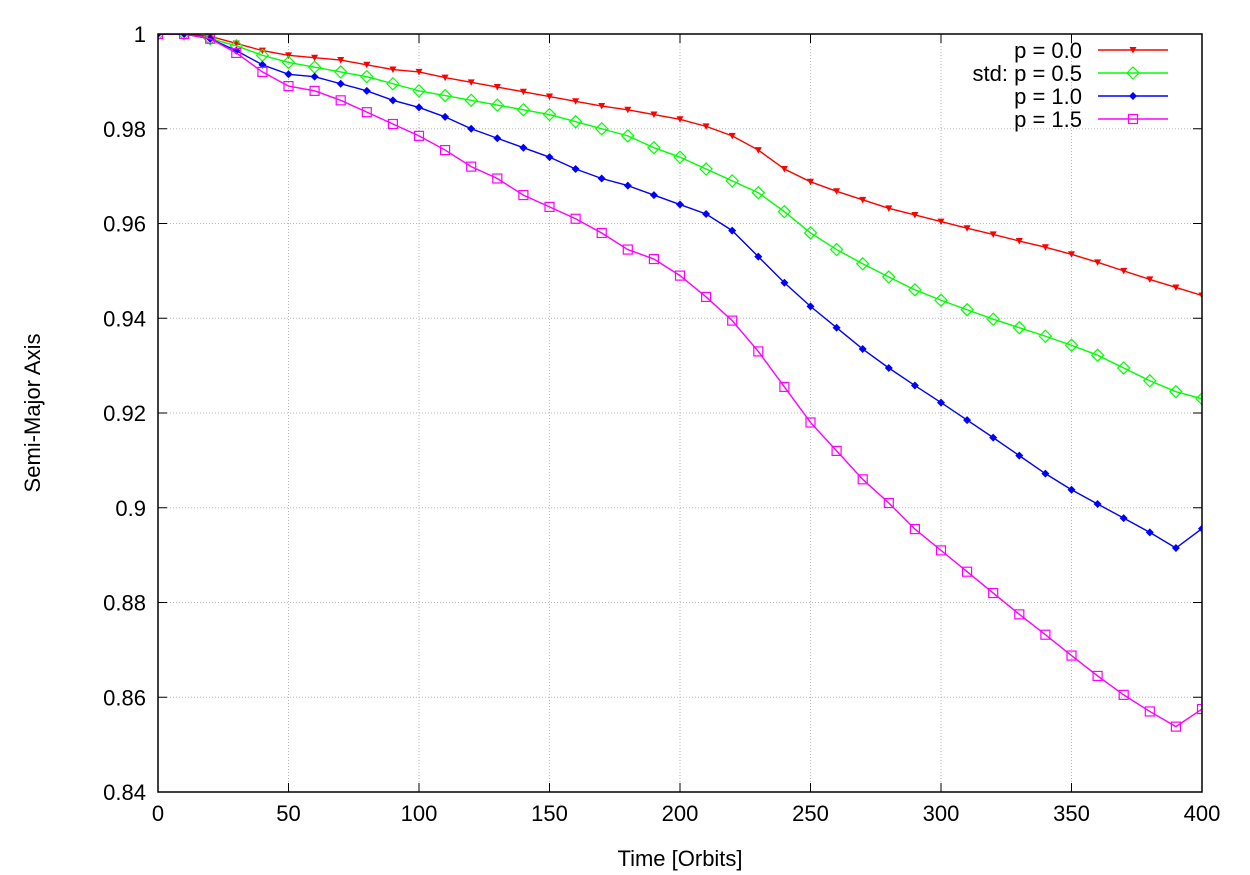 This screenshot has height=875, width=1250. I want to click on legend-entry: p = 1.5, so click(1091, 119).